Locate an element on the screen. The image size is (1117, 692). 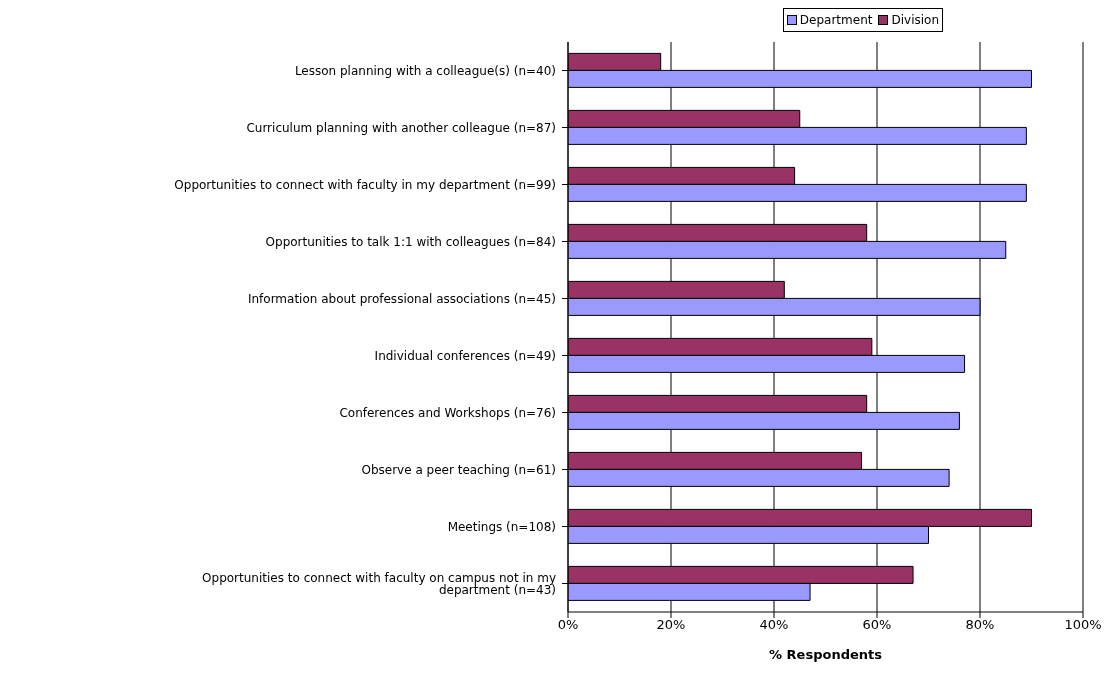
y-tick-label: Observe a peer teaching (n=61) is located at coordinates (458, 469).